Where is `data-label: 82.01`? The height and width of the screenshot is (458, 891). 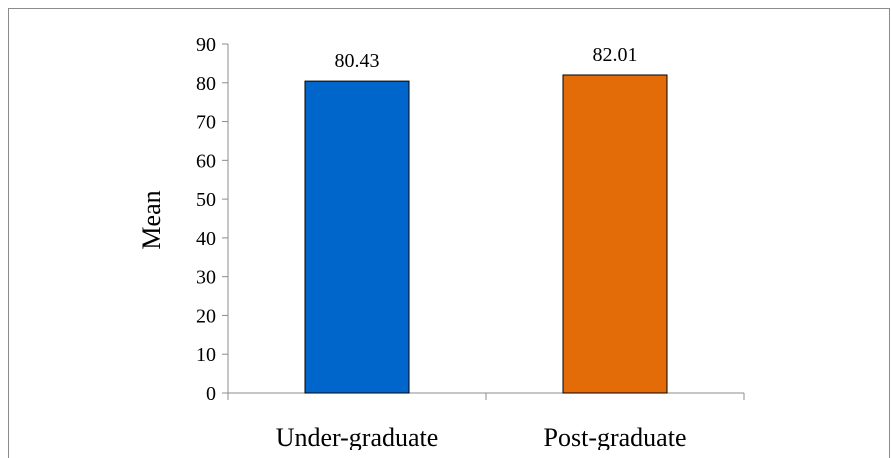
data-label: 82.01 is located at coordinates (615, 55).